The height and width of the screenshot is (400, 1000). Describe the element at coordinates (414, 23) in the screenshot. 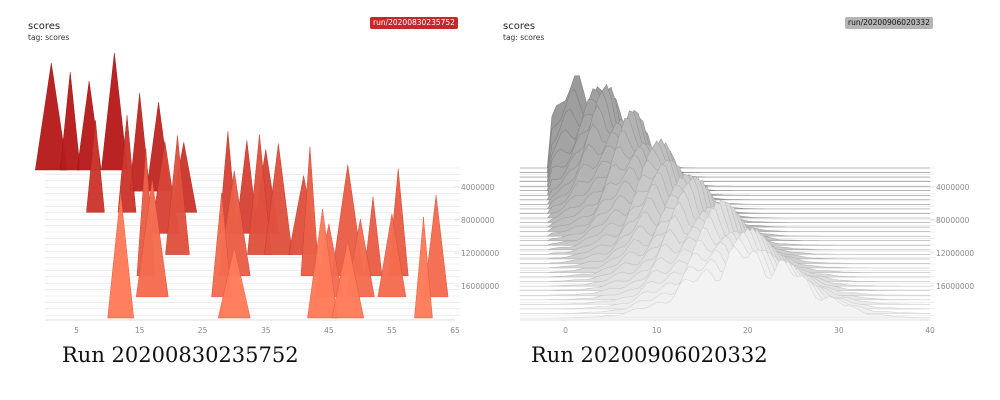

I see `run-badge: run/20200830235752` at that location.